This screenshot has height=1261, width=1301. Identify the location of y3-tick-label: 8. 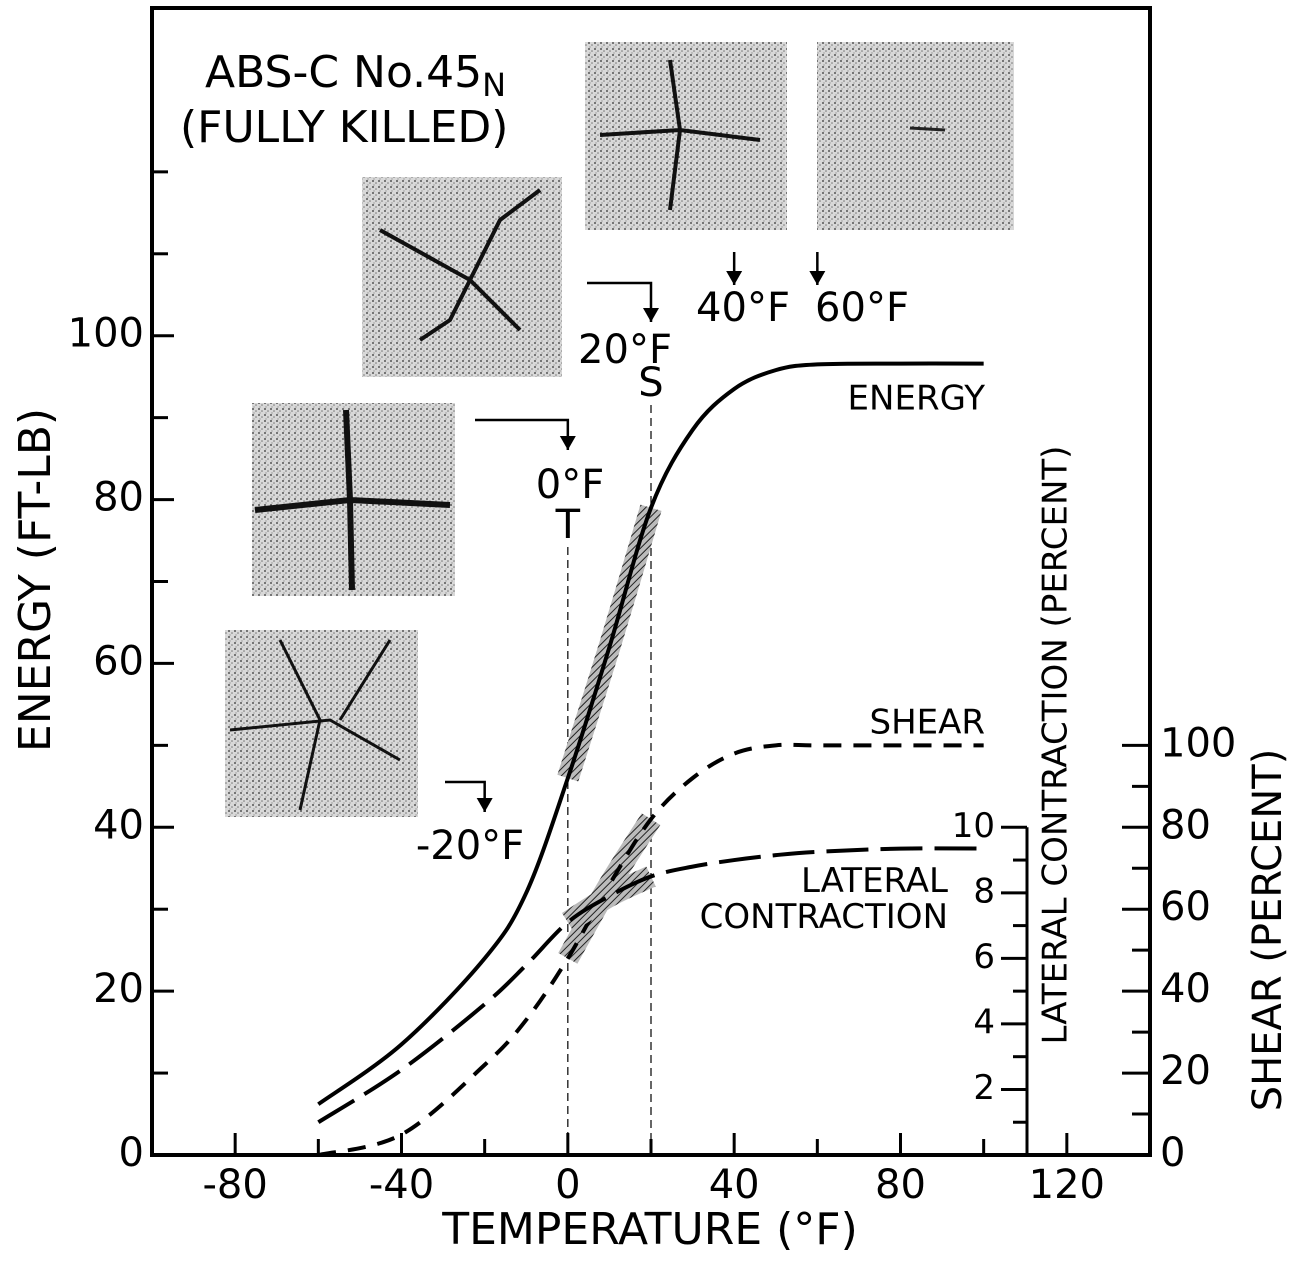
(984, 891).